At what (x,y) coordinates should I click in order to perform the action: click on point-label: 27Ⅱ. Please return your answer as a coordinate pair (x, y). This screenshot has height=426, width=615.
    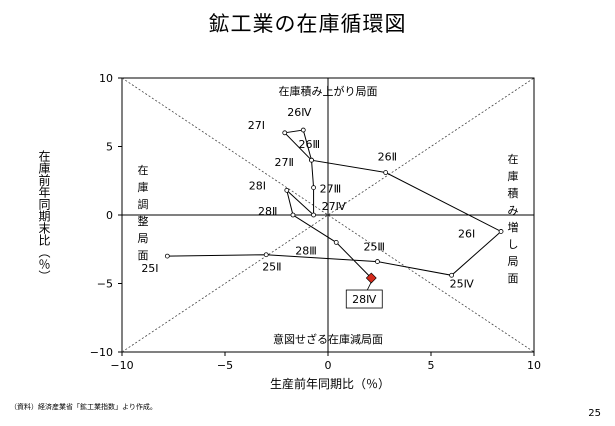
    Looking at the image, I should click on (284, 162).